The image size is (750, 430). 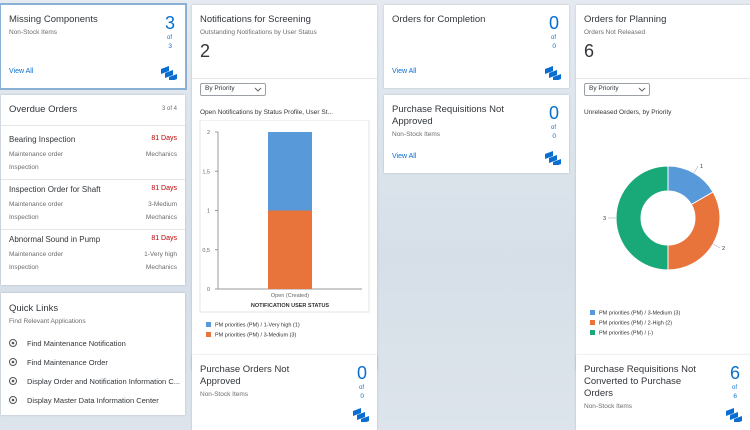 What do you see at coordinates (160, 254) in the screenshot?
I see `item-attribute: 1-Very high` at bounding box center [160, 254].